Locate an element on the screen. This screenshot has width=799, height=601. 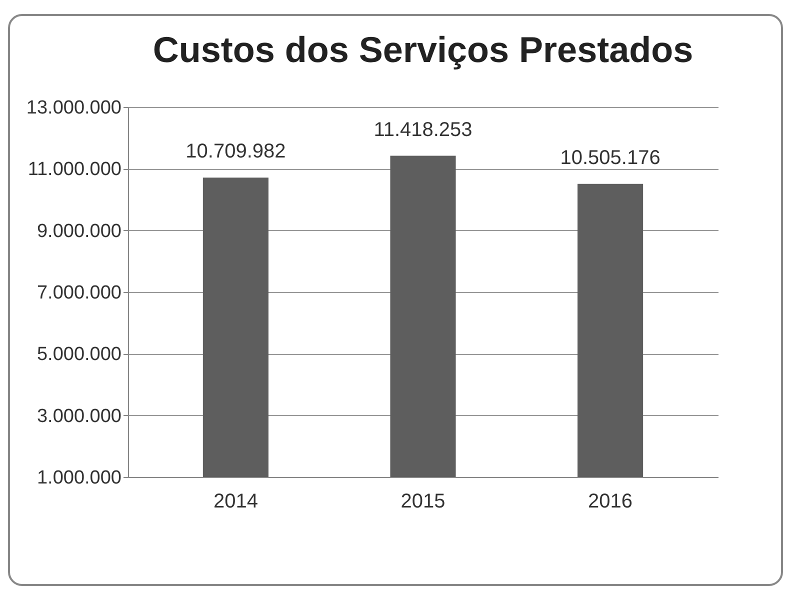
x-tick-label: 2015 is located at coordinates (423, 501).